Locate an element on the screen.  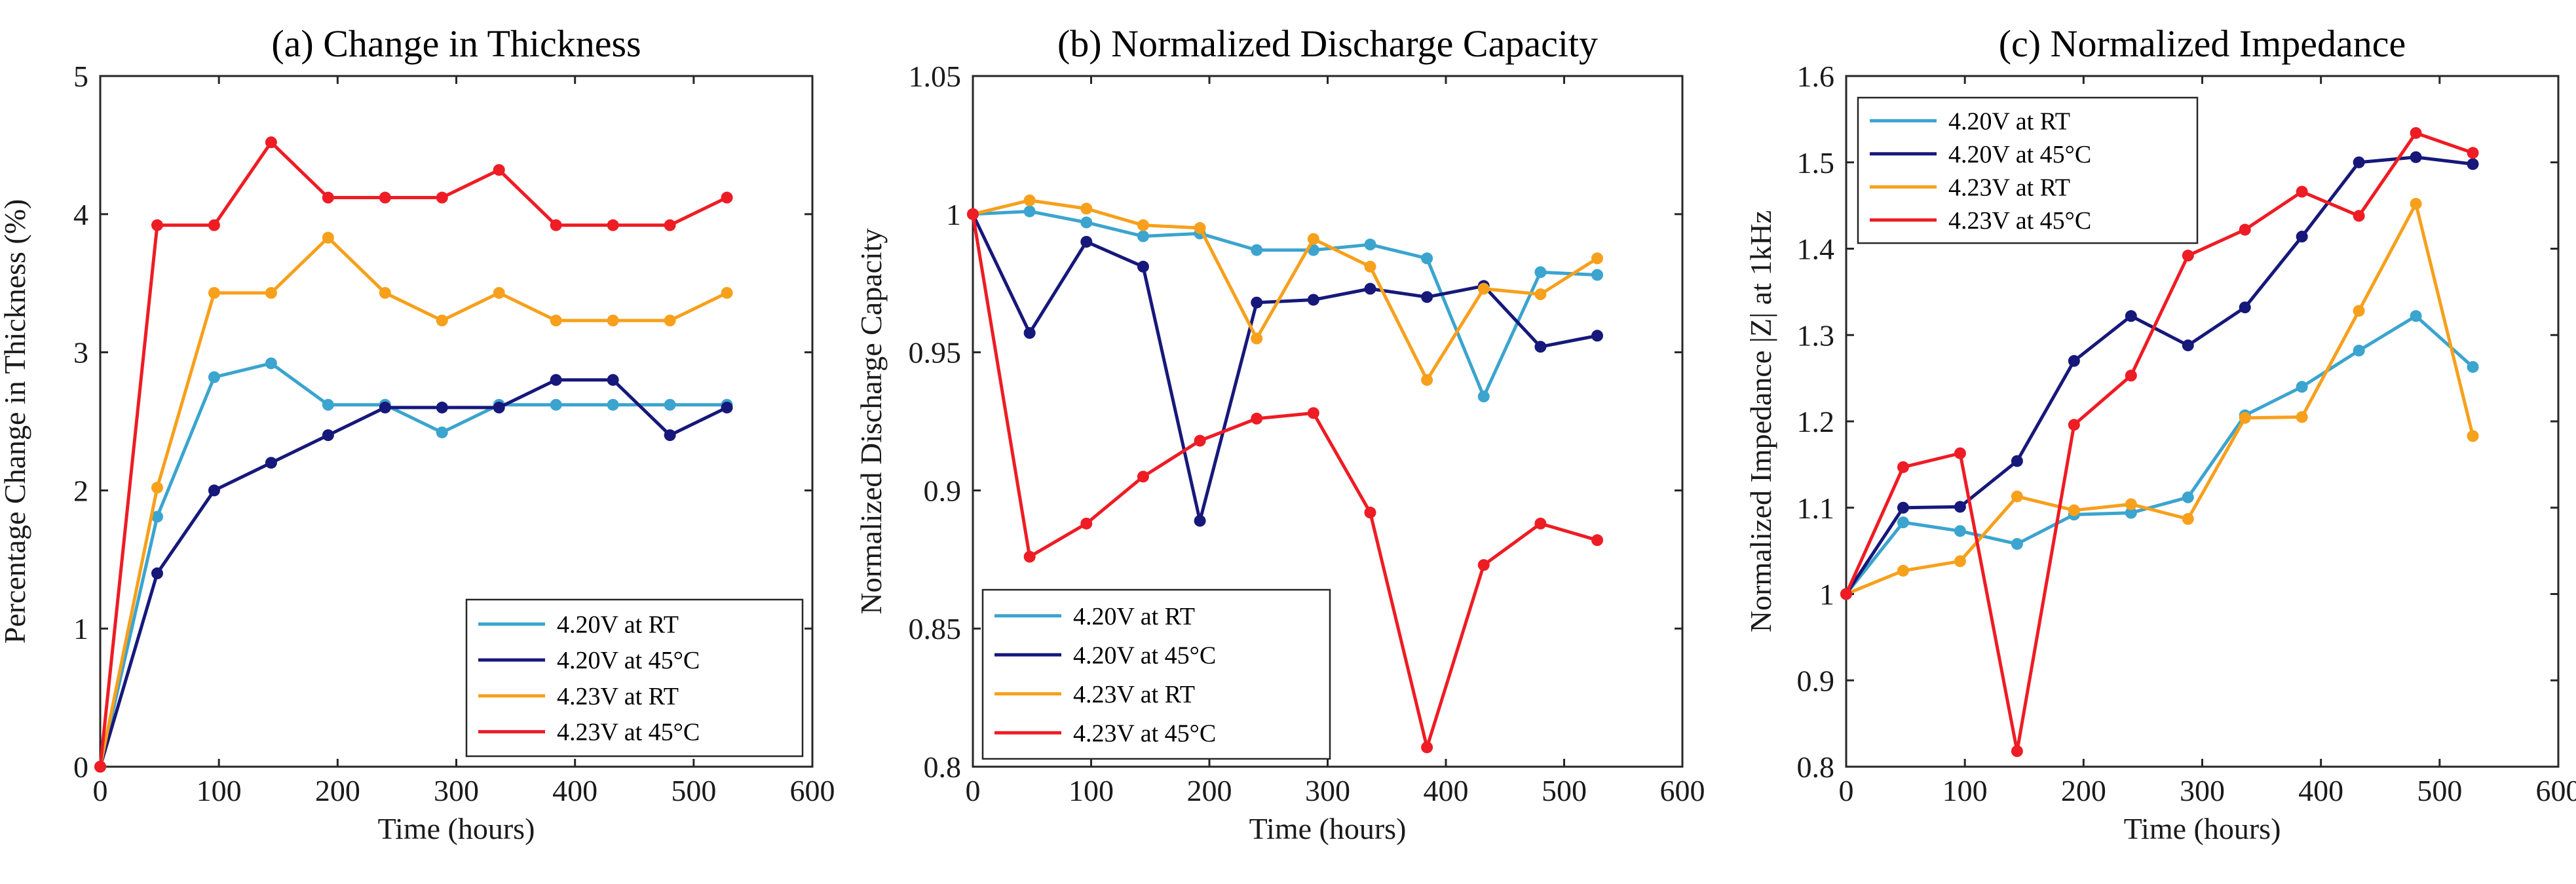
y-axis-label: Normalized Impedance |Z| at 1kHz is located at coordinates (1760, 421).